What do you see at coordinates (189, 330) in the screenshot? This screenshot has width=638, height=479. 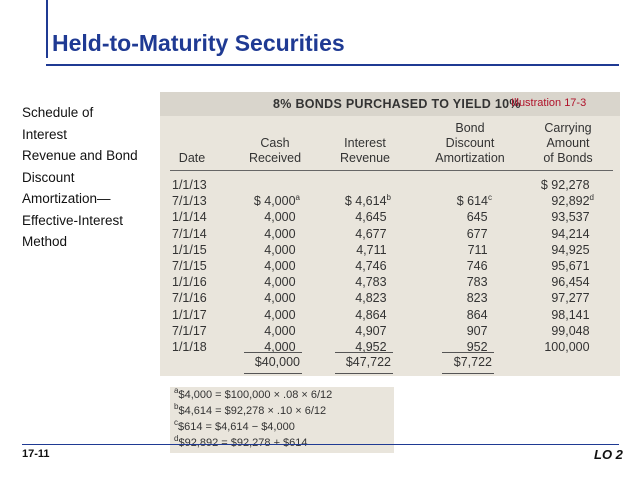 I see `dates-cell: 7/1/17` at bounding box center [189, 330].